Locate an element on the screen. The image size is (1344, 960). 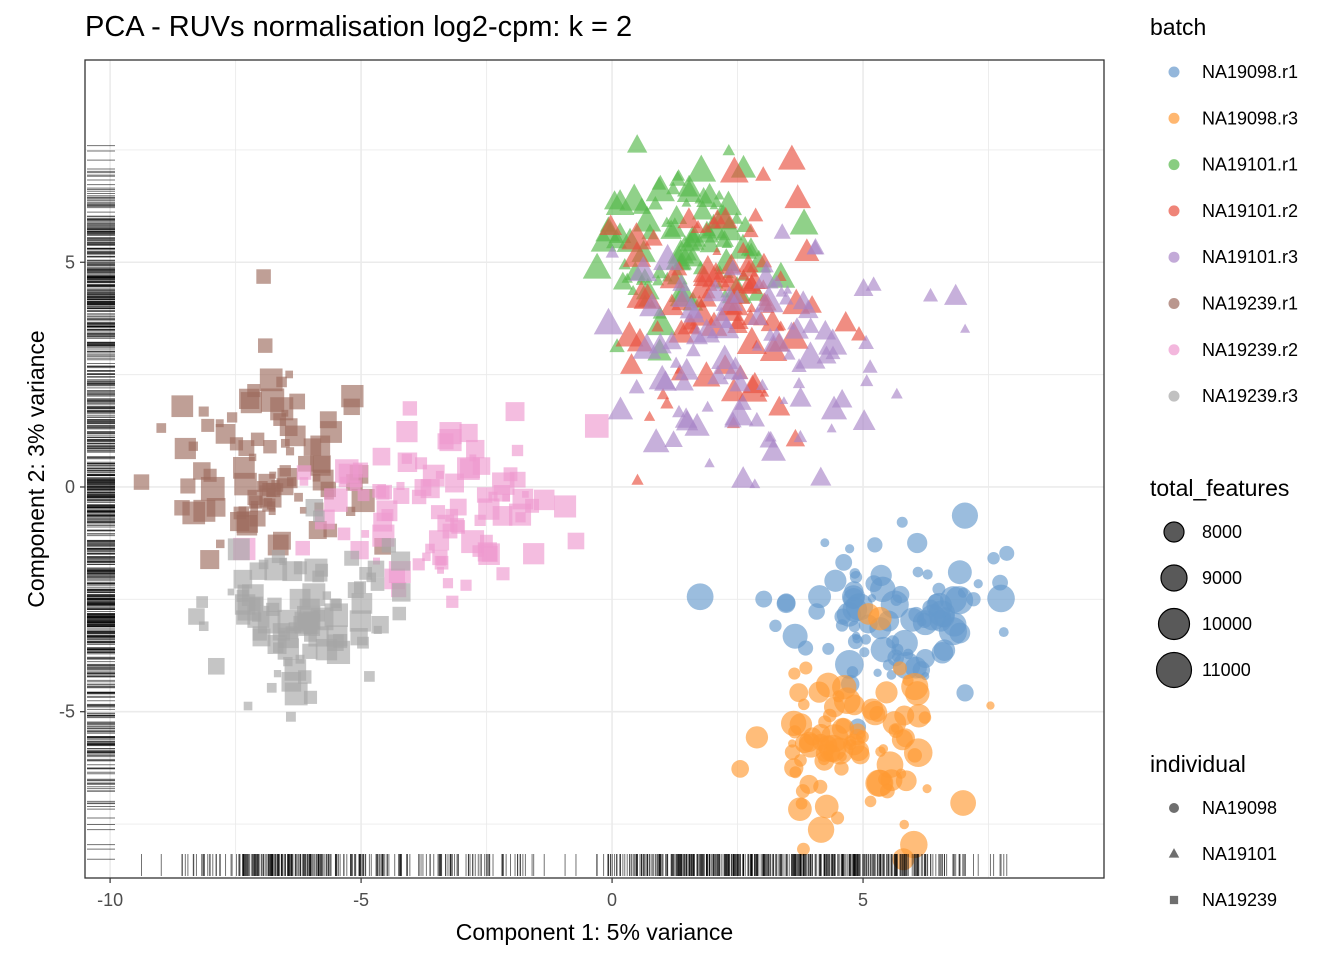
x-axis-title: Component 1: 5% variance is located at coordinates (594, 932).